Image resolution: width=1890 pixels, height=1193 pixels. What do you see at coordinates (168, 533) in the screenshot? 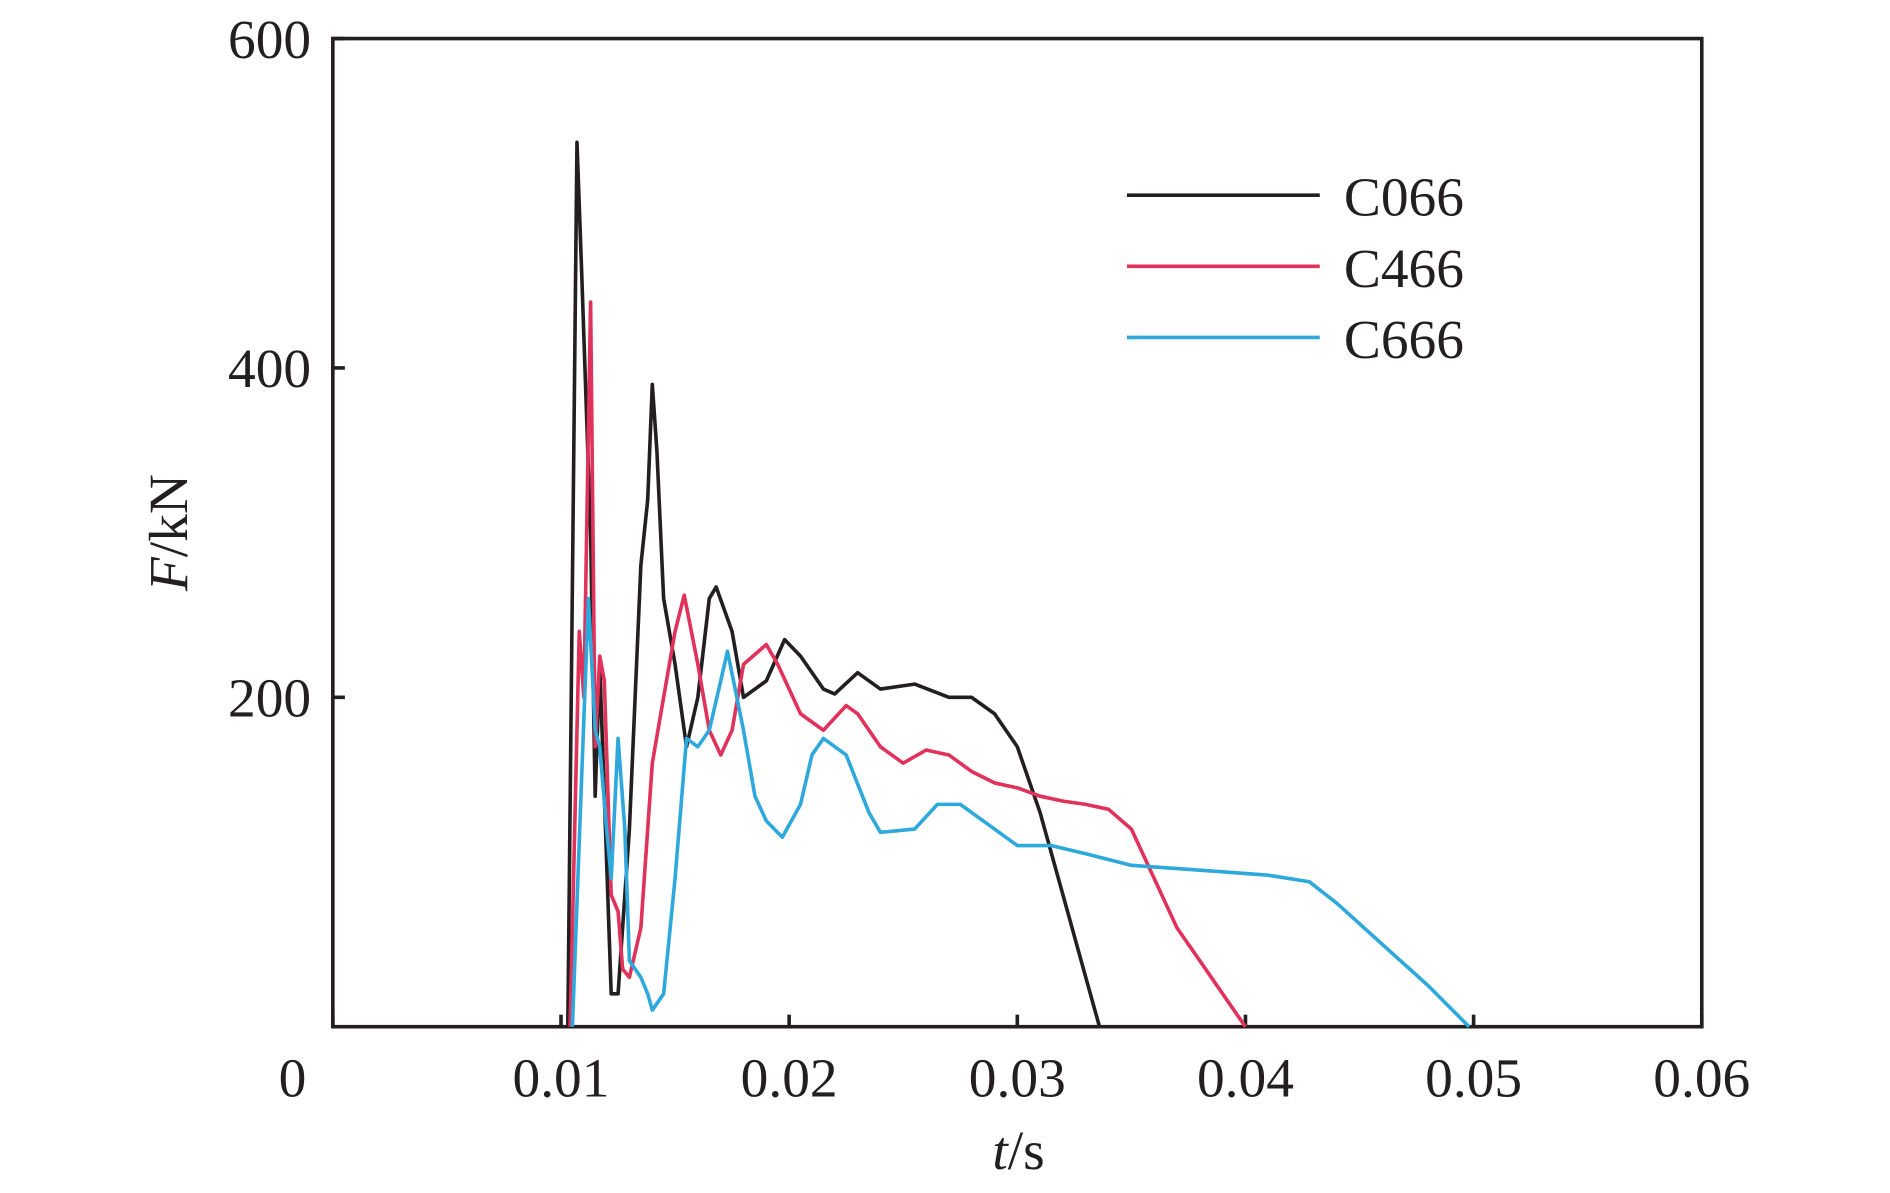
I see `y-axis-label: F/kN` at bounding box center [168, 533].